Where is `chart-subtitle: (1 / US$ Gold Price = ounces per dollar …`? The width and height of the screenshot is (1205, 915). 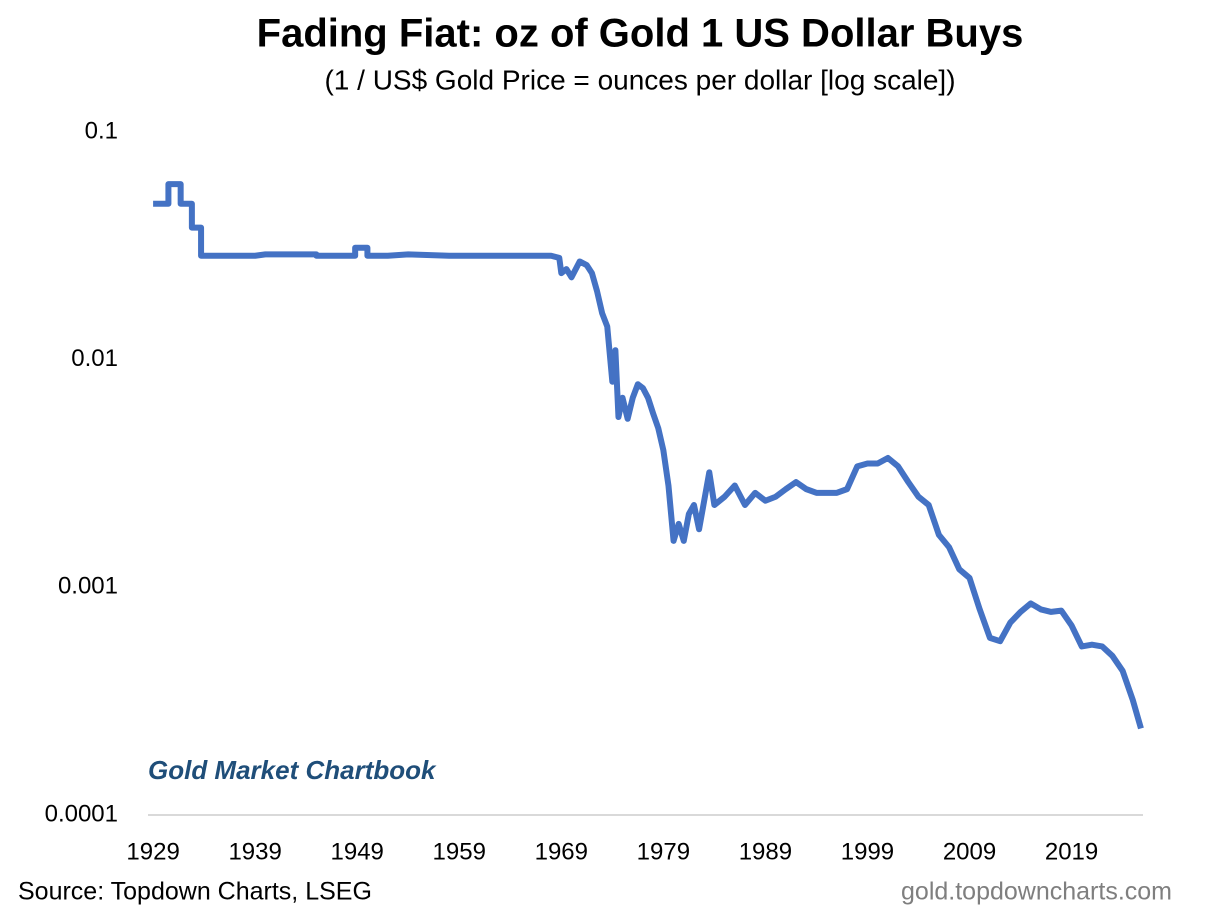
chart-subtitle: (1 / US$ Gold Price = ounces per dollar … is located at coordinates (639, 79).